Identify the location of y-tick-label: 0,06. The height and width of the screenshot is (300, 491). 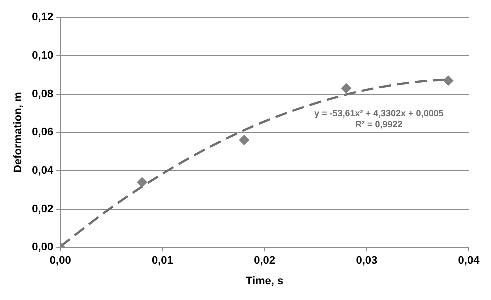
(43, 132).